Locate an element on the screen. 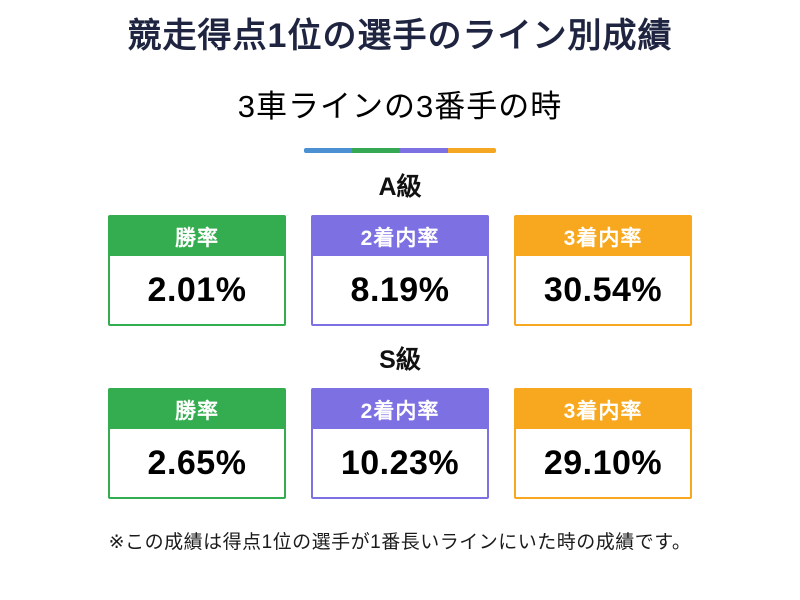 Image resolution: width=800 pixels, height=600 pixels. stat-card-value: 10.23% is located at coordinates (400, 463).